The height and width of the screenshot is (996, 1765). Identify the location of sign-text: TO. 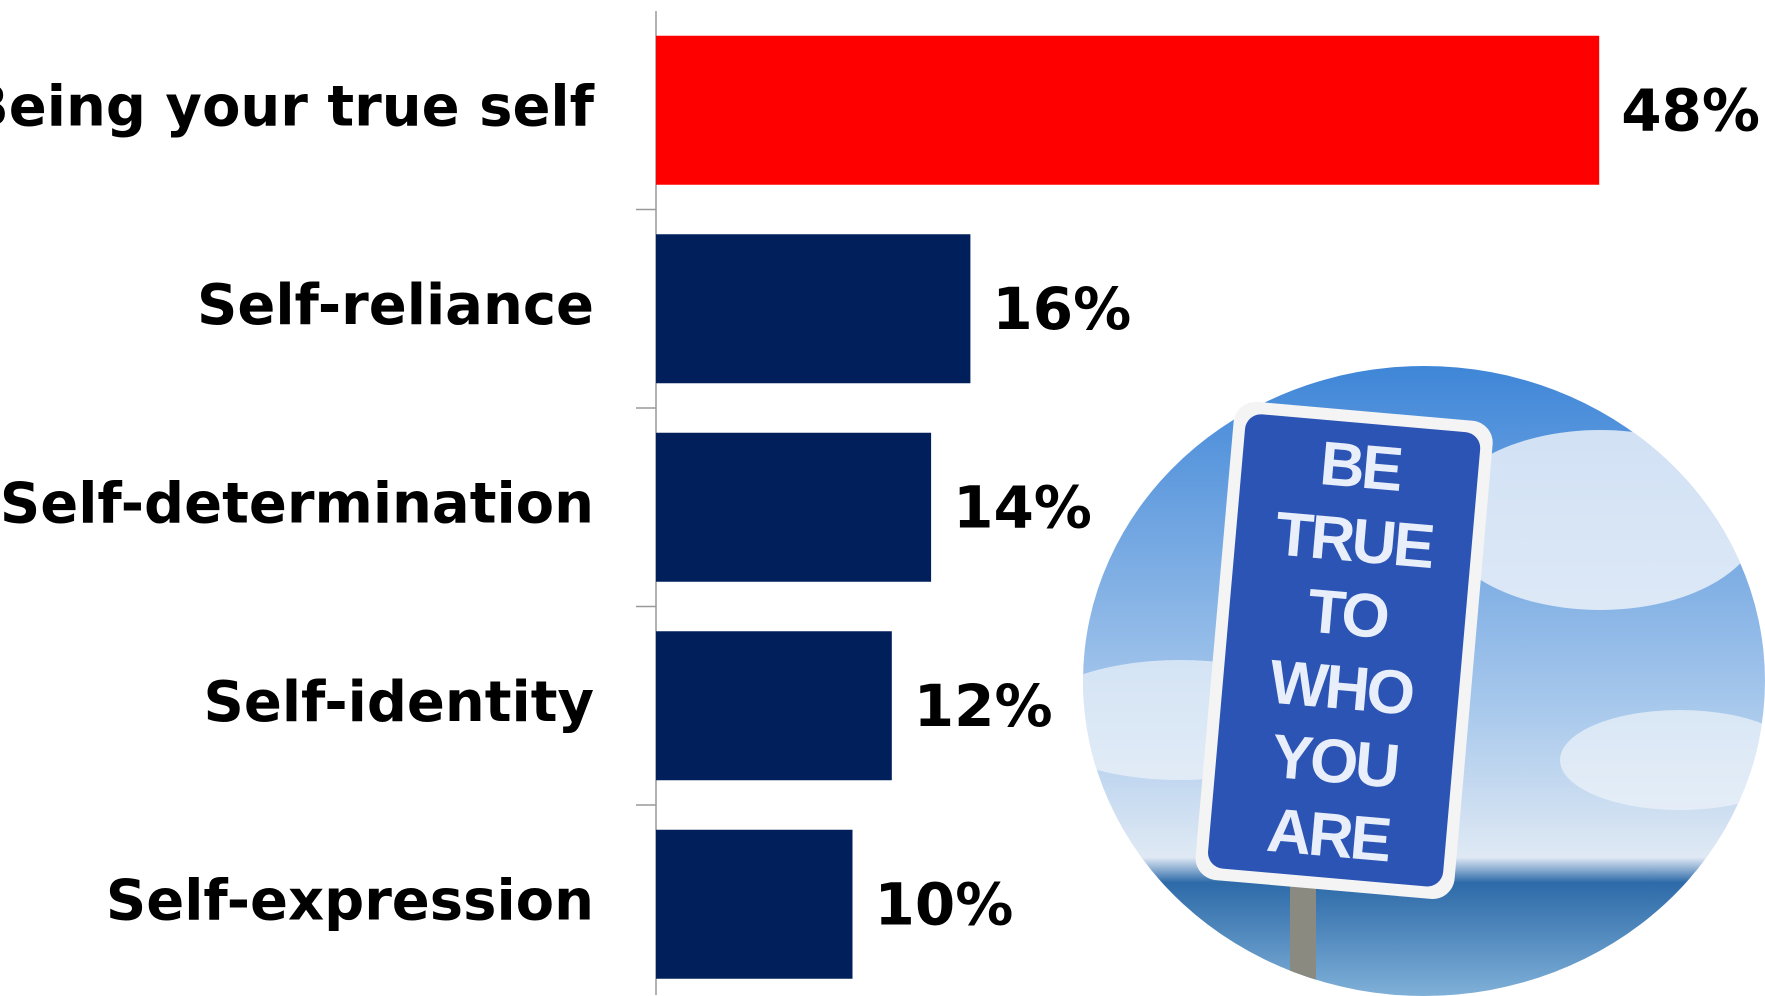
(1347, 615).